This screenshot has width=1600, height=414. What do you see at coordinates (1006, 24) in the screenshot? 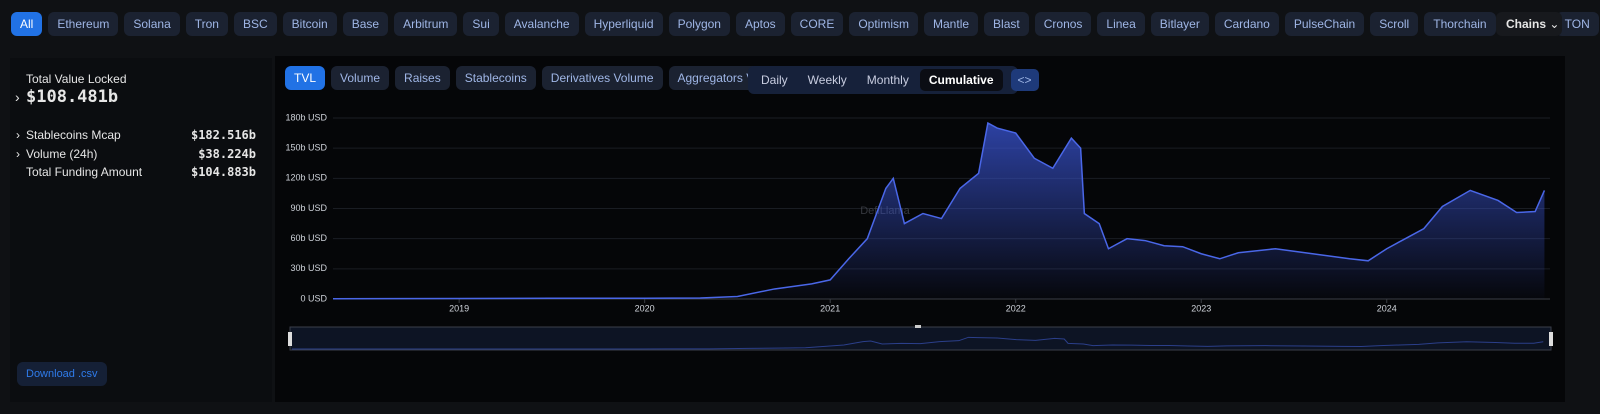
I see `chain-tab: Blast` at bounding box center [1006, 24].